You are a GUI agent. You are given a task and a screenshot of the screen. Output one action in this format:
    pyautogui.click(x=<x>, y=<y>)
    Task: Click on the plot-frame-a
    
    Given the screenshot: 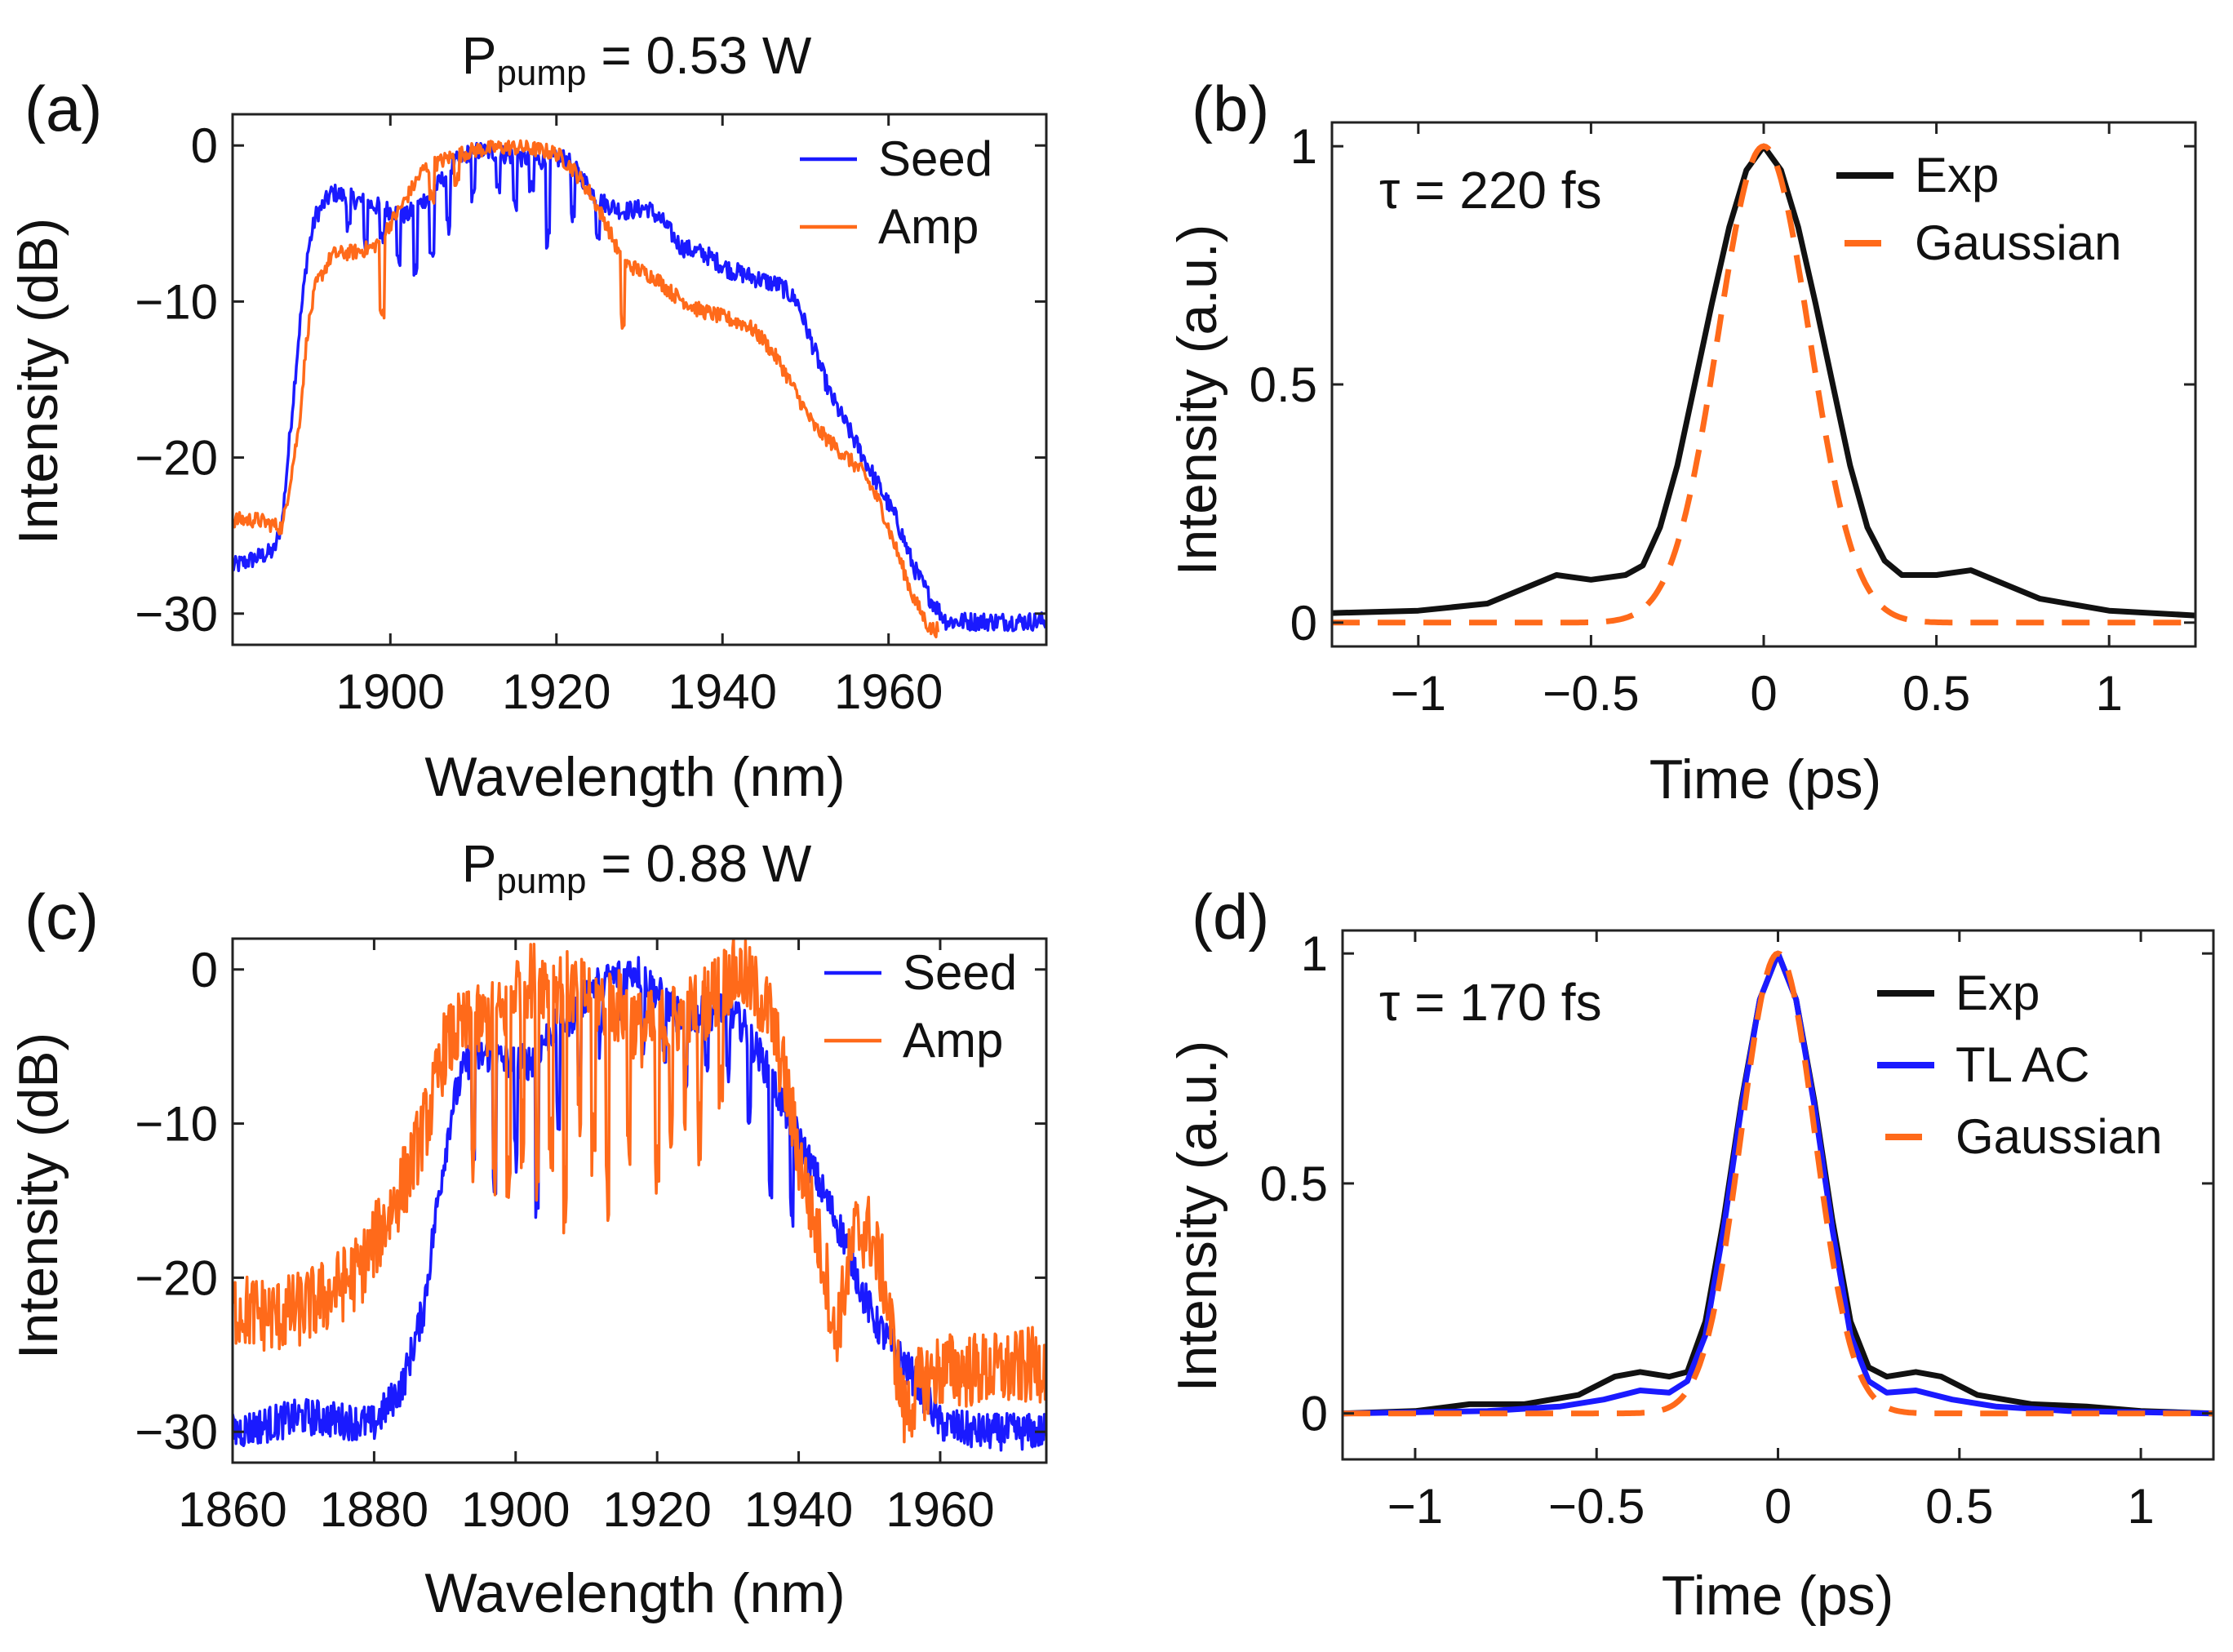 What is the action you would take?
    pyautogui.click(x=639, y=379)
    